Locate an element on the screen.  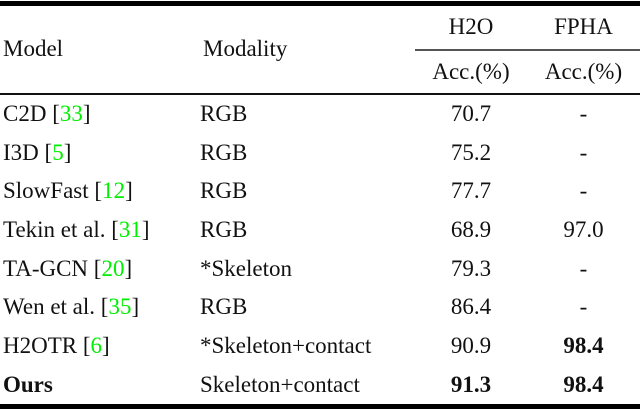
model-name: C2D is located at coordinates (25, 113).